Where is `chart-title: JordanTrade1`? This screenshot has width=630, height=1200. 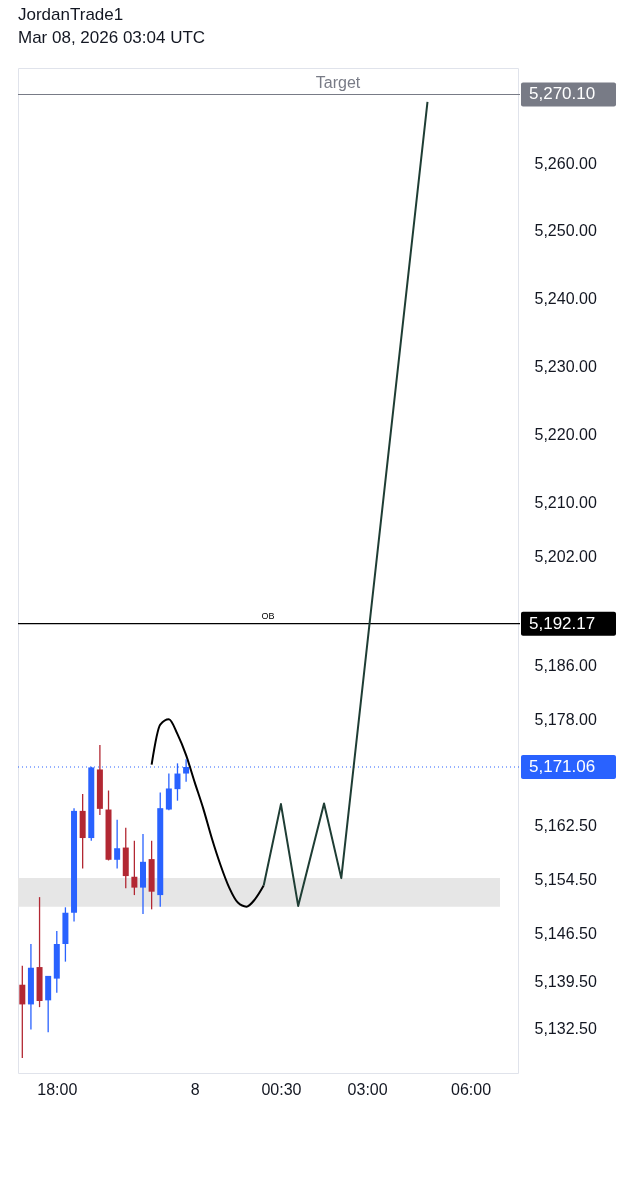 chart-title: JordanTrade1 is located at coordinates (71, 14).